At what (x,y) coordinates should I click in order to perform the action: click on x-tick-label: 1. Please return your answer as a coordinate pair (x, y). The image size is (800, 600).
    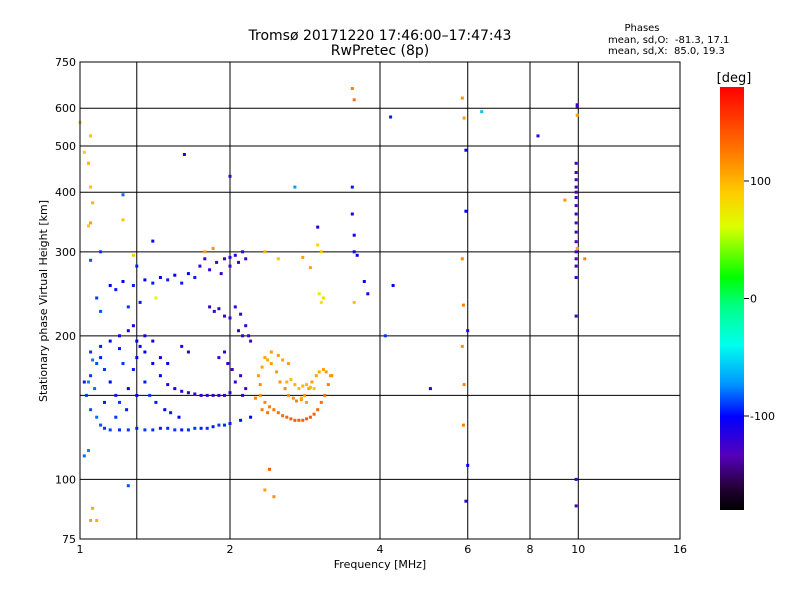
    Looking at the image, I should click on (80, 549).